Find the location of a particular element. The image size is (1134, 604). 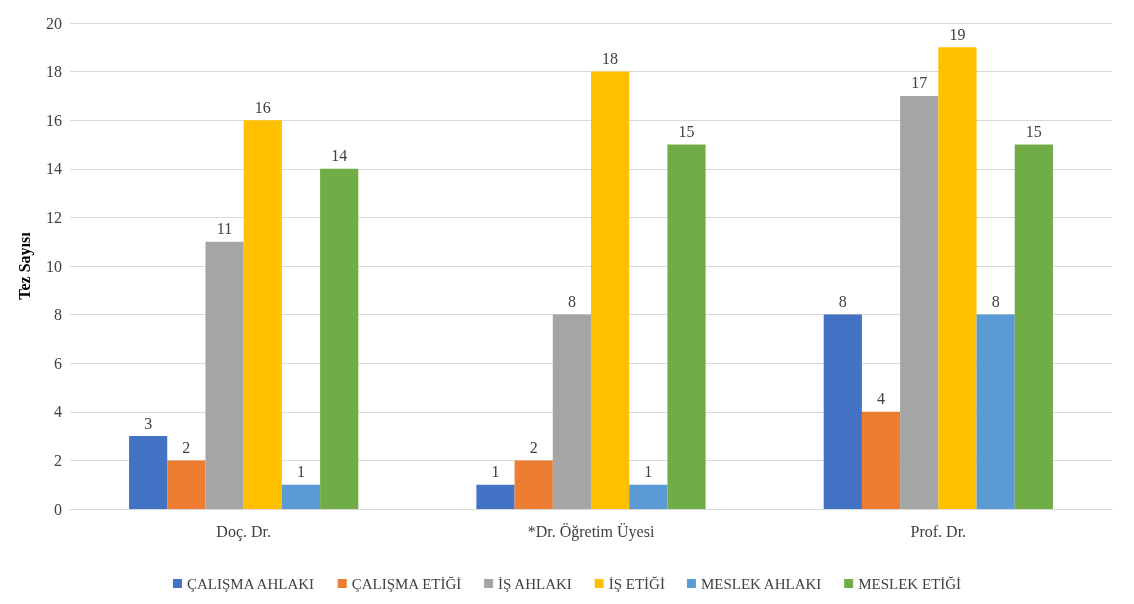

y-tick-label: 6 is located at coordinates (58, 363).